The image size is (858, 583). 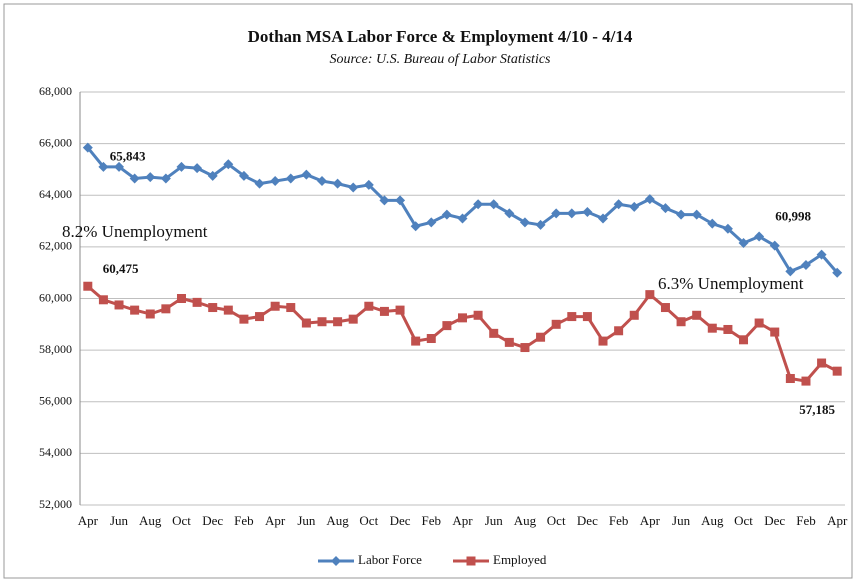 I want to click on data-label: 60,998, so click(x=793, y=216).